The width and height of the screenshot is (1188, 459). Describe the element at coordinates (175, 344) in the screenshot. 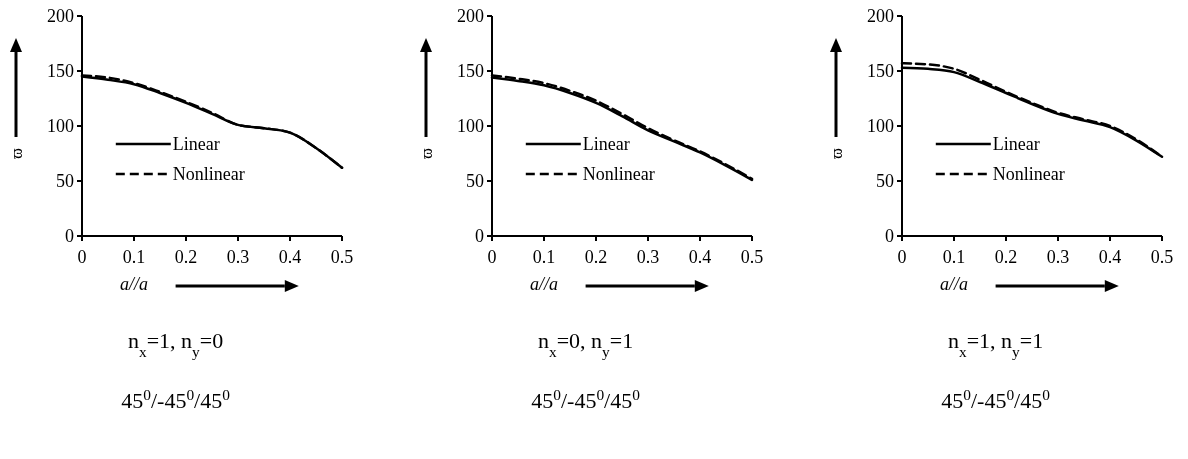

I see `text: n$_{x}$=1, n$_{y}$=0` at that location.